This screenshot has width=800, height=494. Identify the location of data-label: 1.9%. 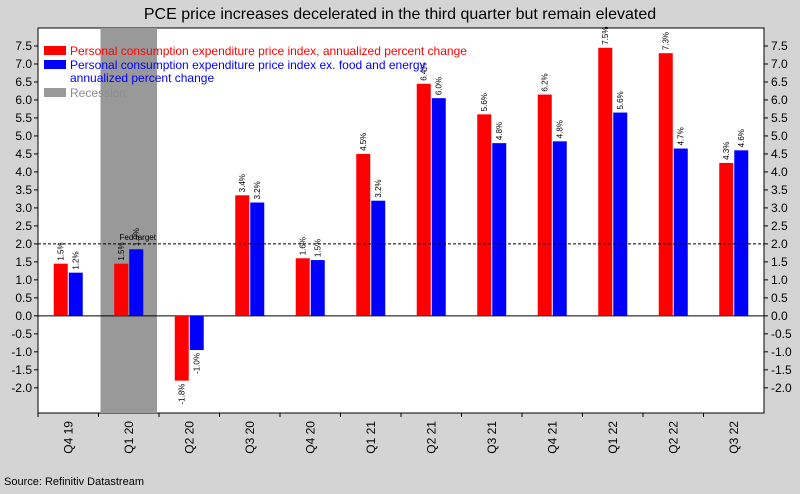
(136, 237).